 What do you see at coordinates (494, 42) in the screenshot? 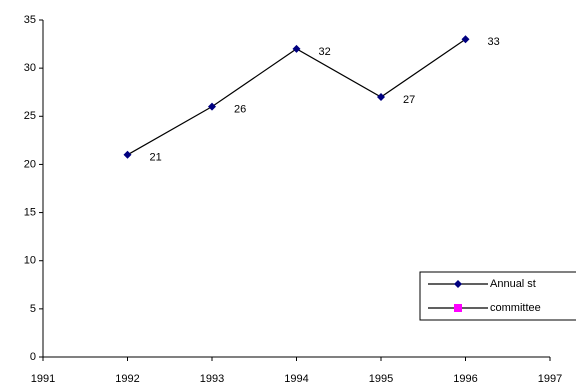
I see `data-label: 33` at bounding box center [494, 42].